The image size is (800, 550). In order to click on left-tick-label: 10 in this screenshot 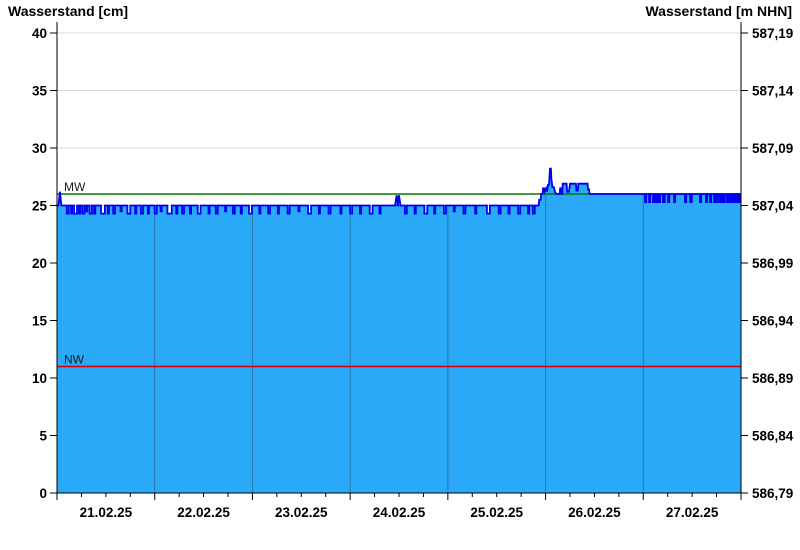, I will do `click(39, 378)`.